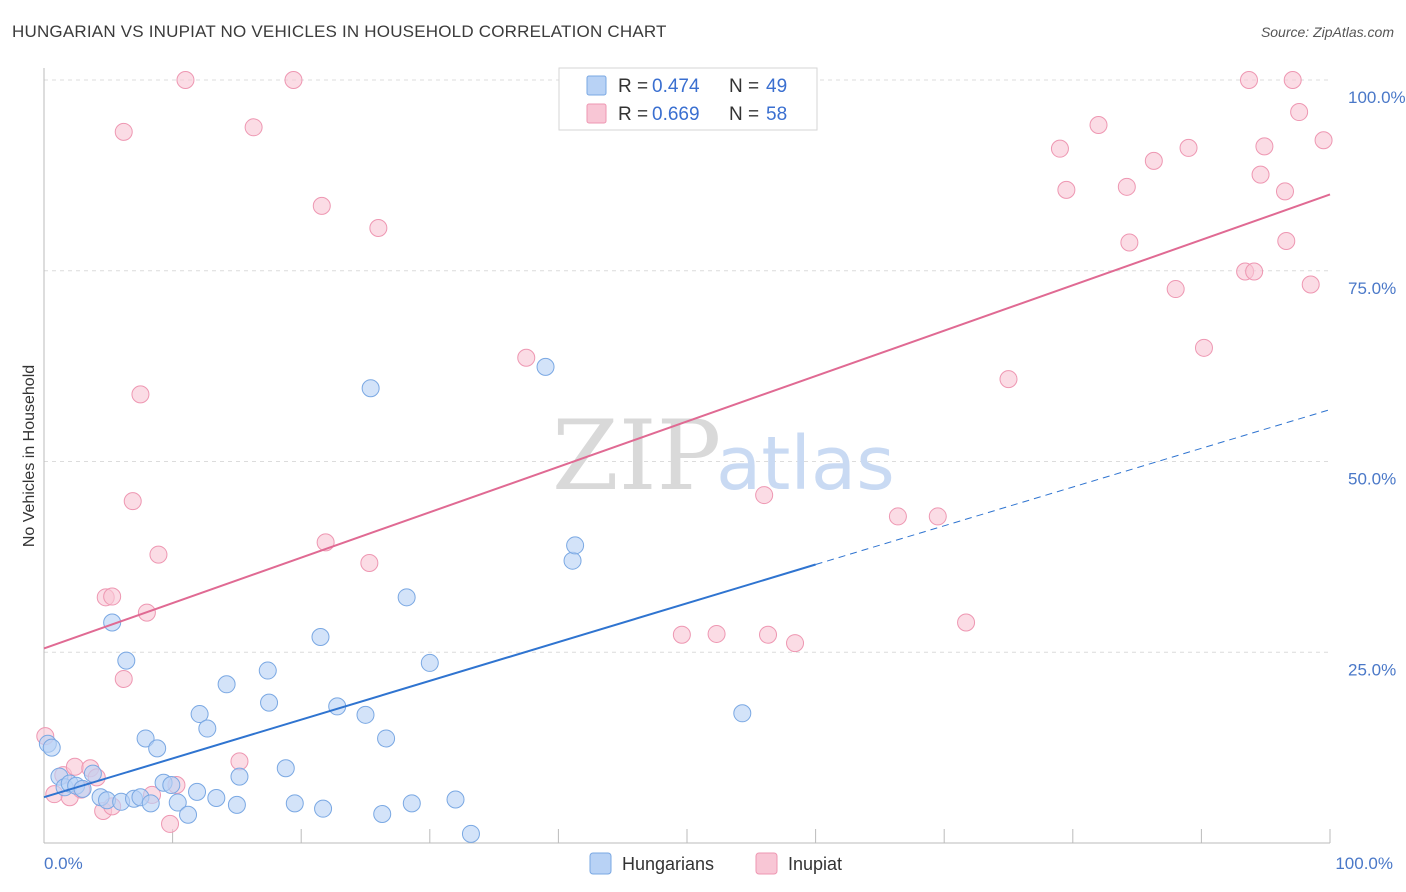 This screenshot has height=892, width=1406. What do you see at coordinates (596, 113) in the screenshot?
I see `stats-legend-swatch-inupiat` at bounding box center [596, 113].